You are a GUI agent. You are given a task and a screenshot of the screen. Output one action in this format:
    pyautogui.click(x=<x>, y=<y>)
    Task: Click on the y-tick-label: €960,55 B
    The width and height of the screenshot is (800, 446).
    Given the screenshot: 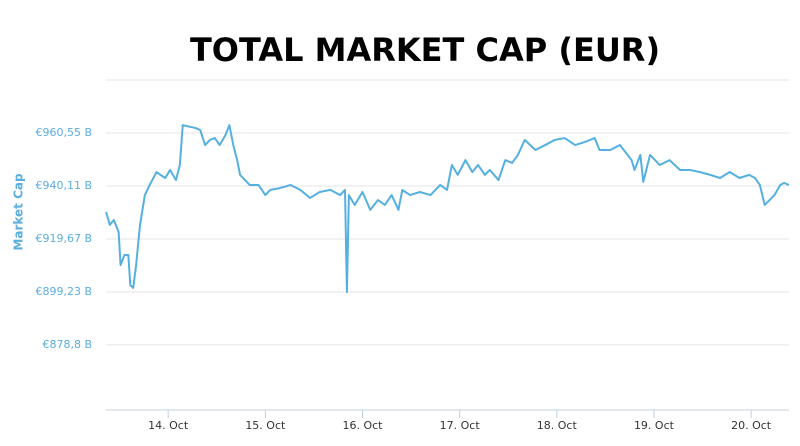 What is the action you would take?
    pyautogui.click(x=63, y=132)
    